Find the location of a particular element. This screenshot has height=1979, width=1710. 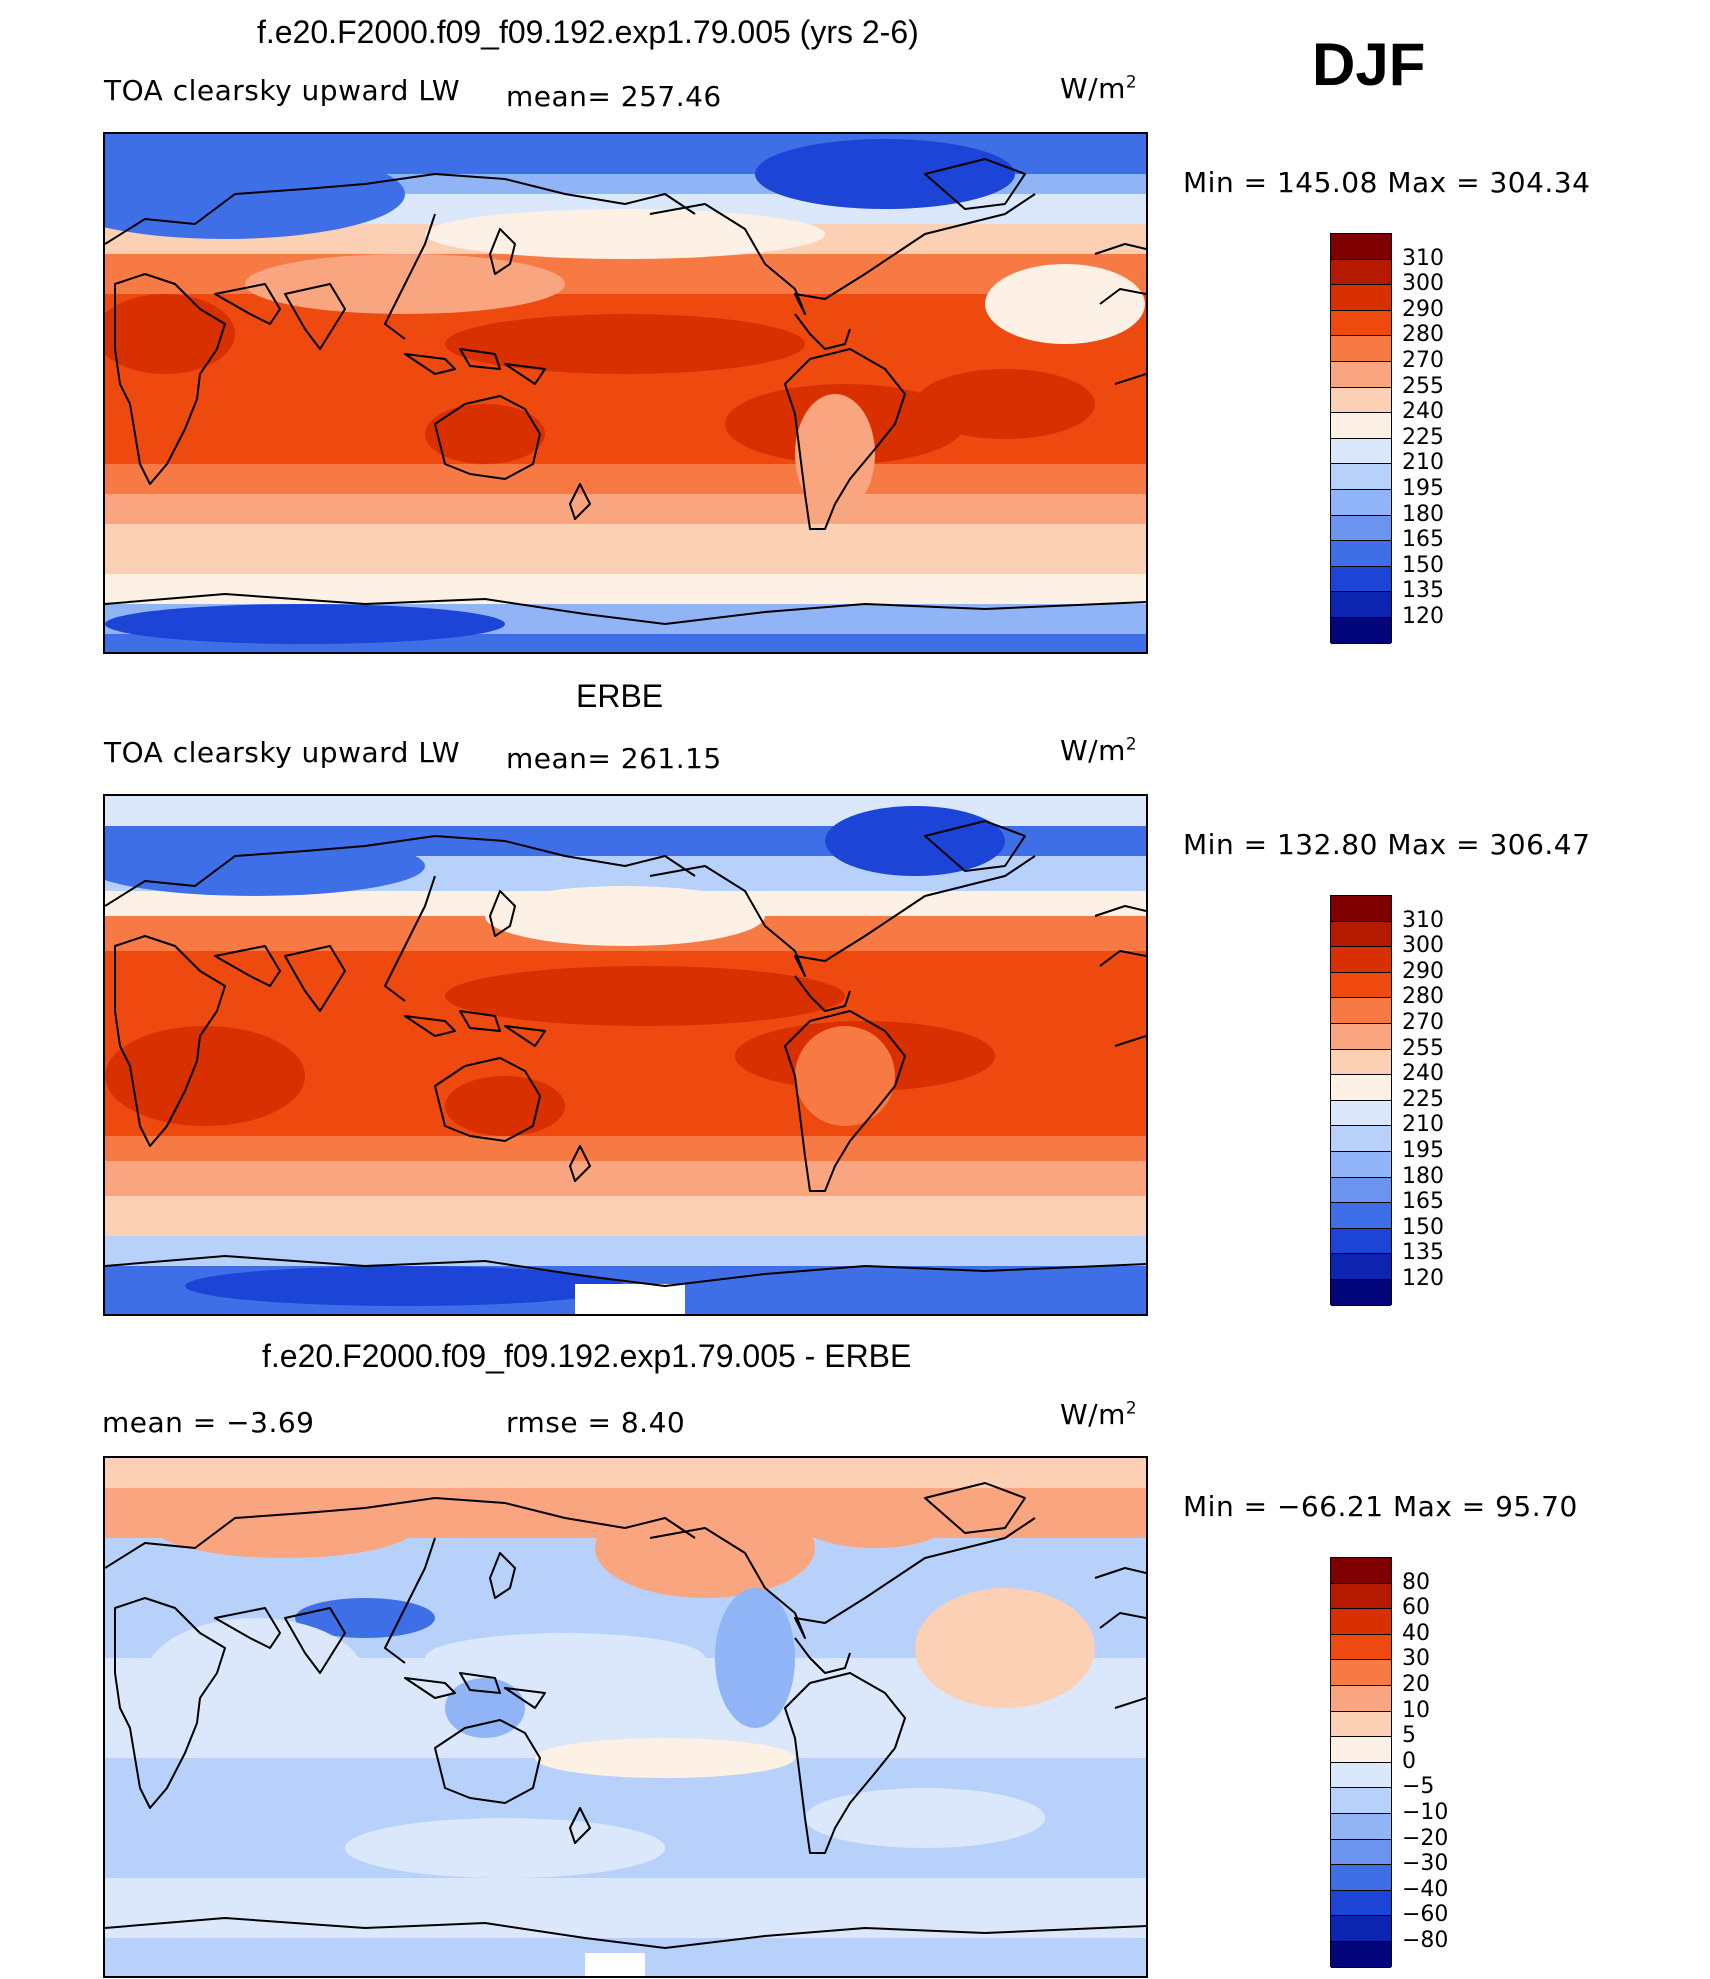

panel3-colorbar-tick-label: −10 is located at coordinates (1425, 1812).